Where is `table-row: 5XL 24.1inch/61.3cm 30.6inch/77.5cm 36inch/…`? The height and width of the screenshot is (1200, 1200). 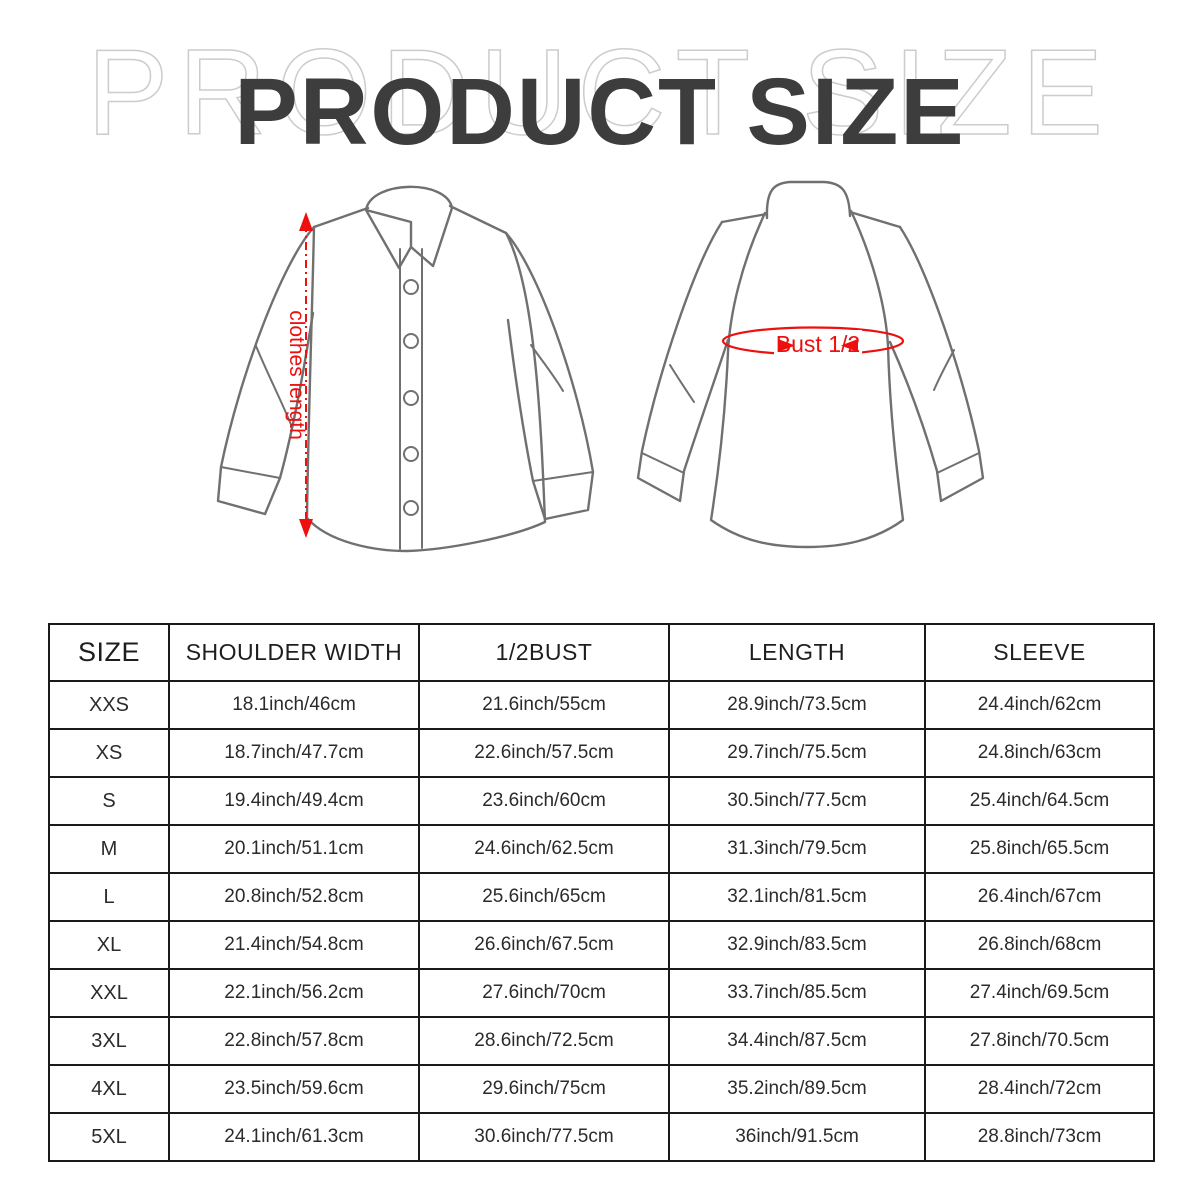 table-row: 5XL 24.1inch/61.3cm 30.6inch/77.5cm 36inch/… is located at coordinates (601, 1137).